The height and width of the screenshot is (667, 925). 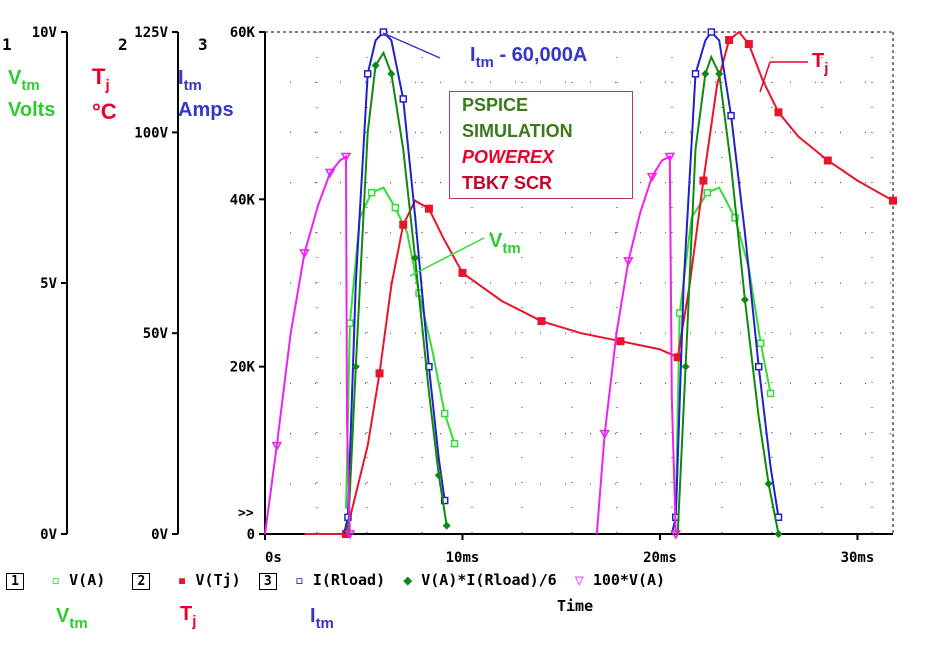 I want to click on series-8-group, so click(x=638, y=346).